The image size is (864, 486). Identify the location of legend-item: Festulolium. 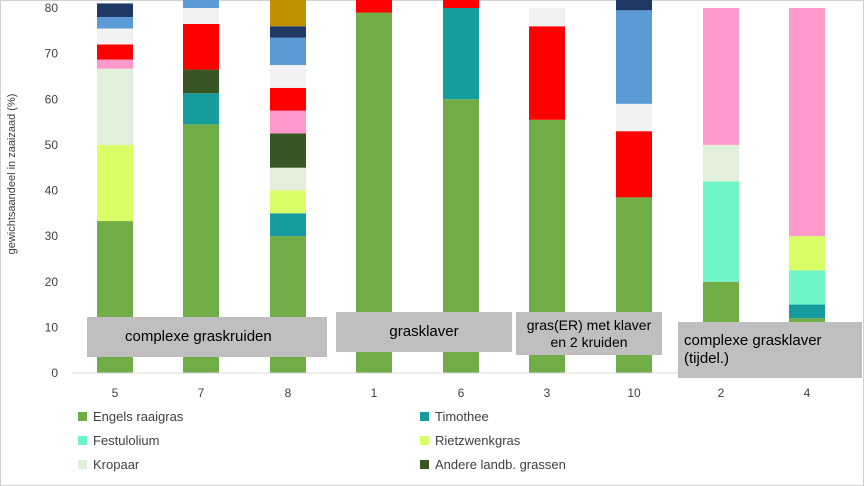
(118, 440).